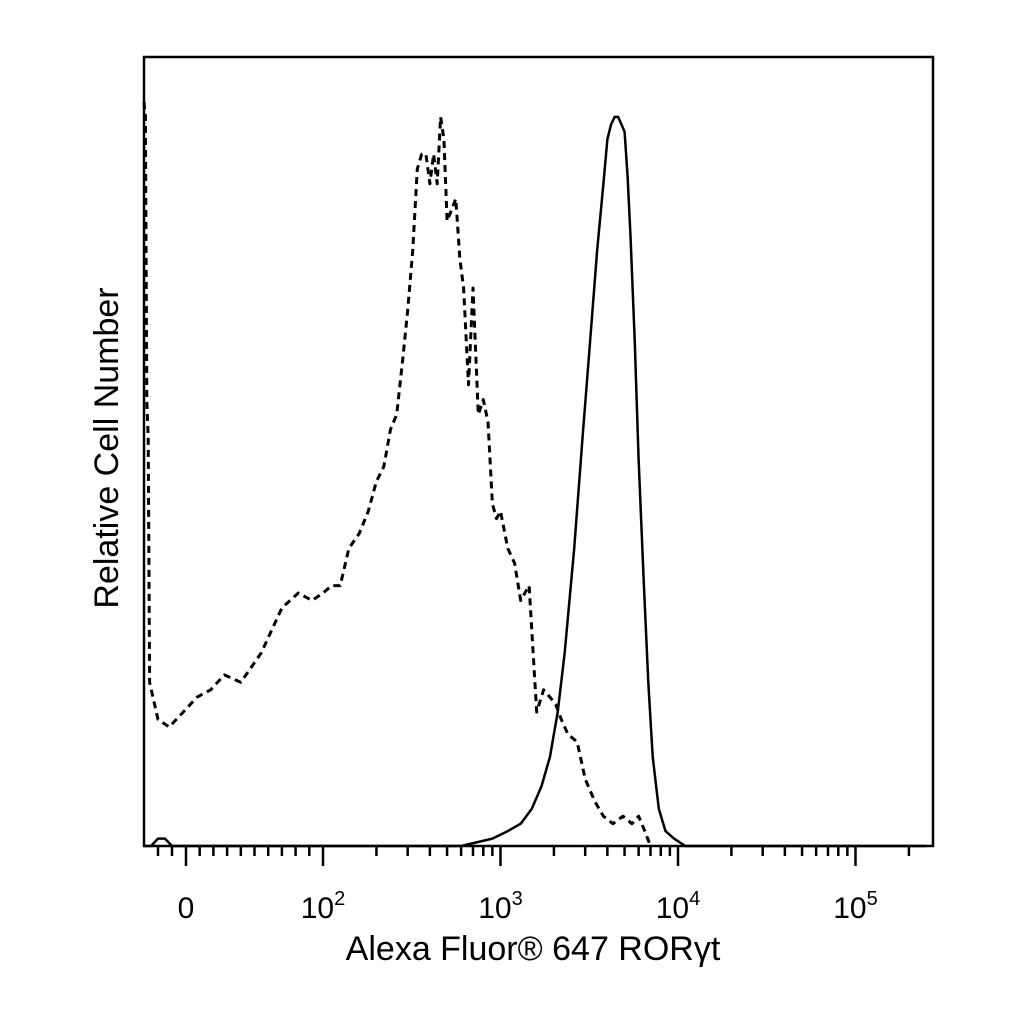 The image size is (1024, 1024). What do you see at coordinates (323, 906) in the screenshot?
I see `x-tick-label: 10²` at bounding box center [323, 906].